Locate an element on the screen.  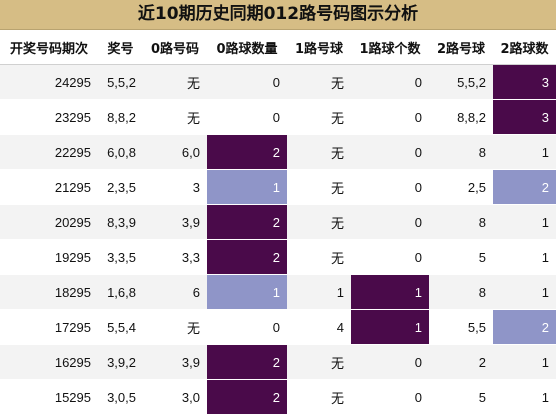
cell-period: 18295 is located at coordinates (49, 292).